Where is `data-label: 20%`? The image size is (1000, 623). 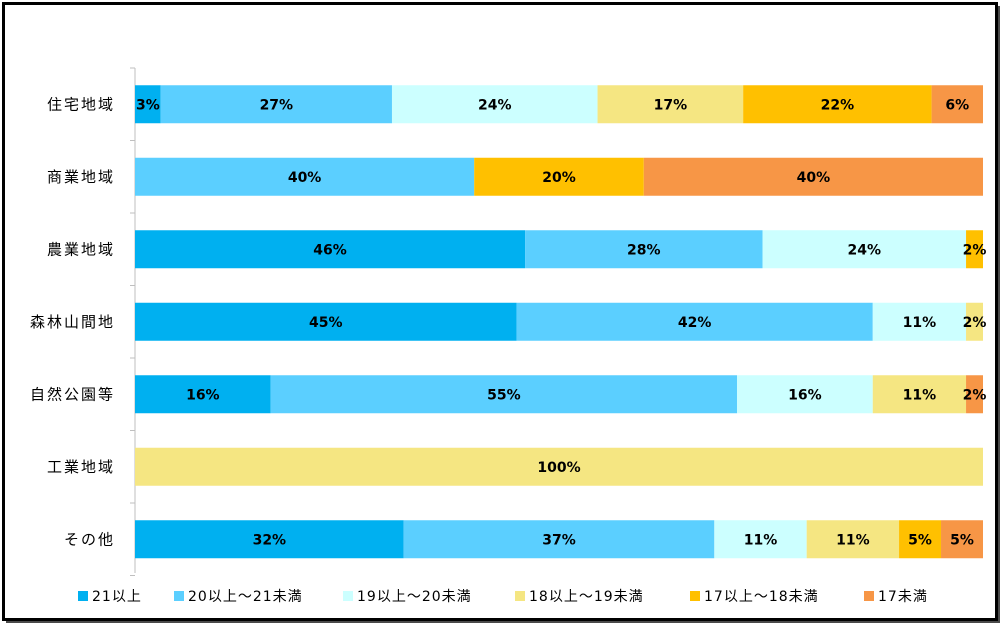
data-label: 20% is located at coordinates (559, 178).